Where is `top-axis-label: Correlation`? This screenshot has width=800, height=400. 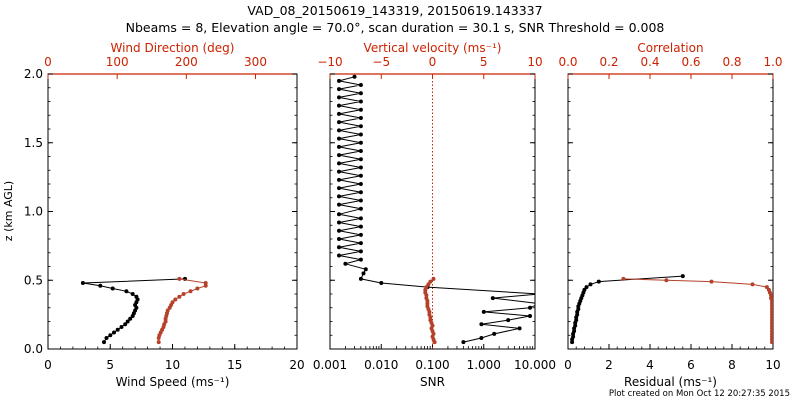
top-axis-label: Correlation is located at coordinates (670, 48).